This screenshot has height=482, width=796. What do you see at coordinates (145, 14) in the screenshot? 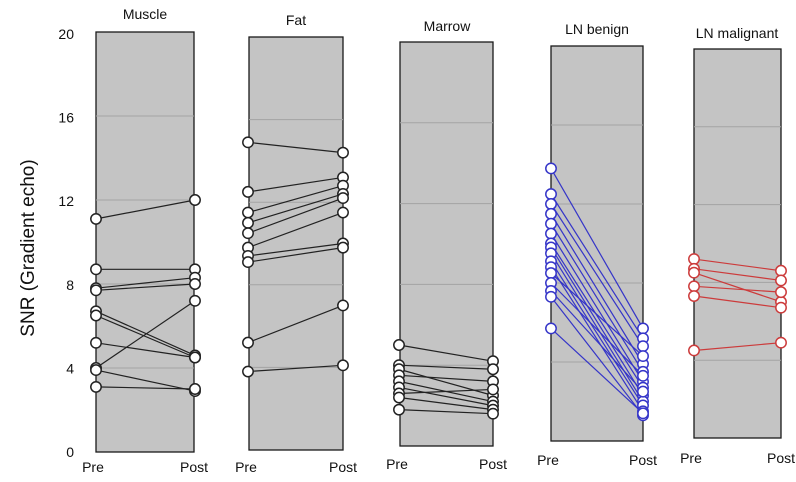
I see `panel-title: Muscle` at bounding box center [145, 14].